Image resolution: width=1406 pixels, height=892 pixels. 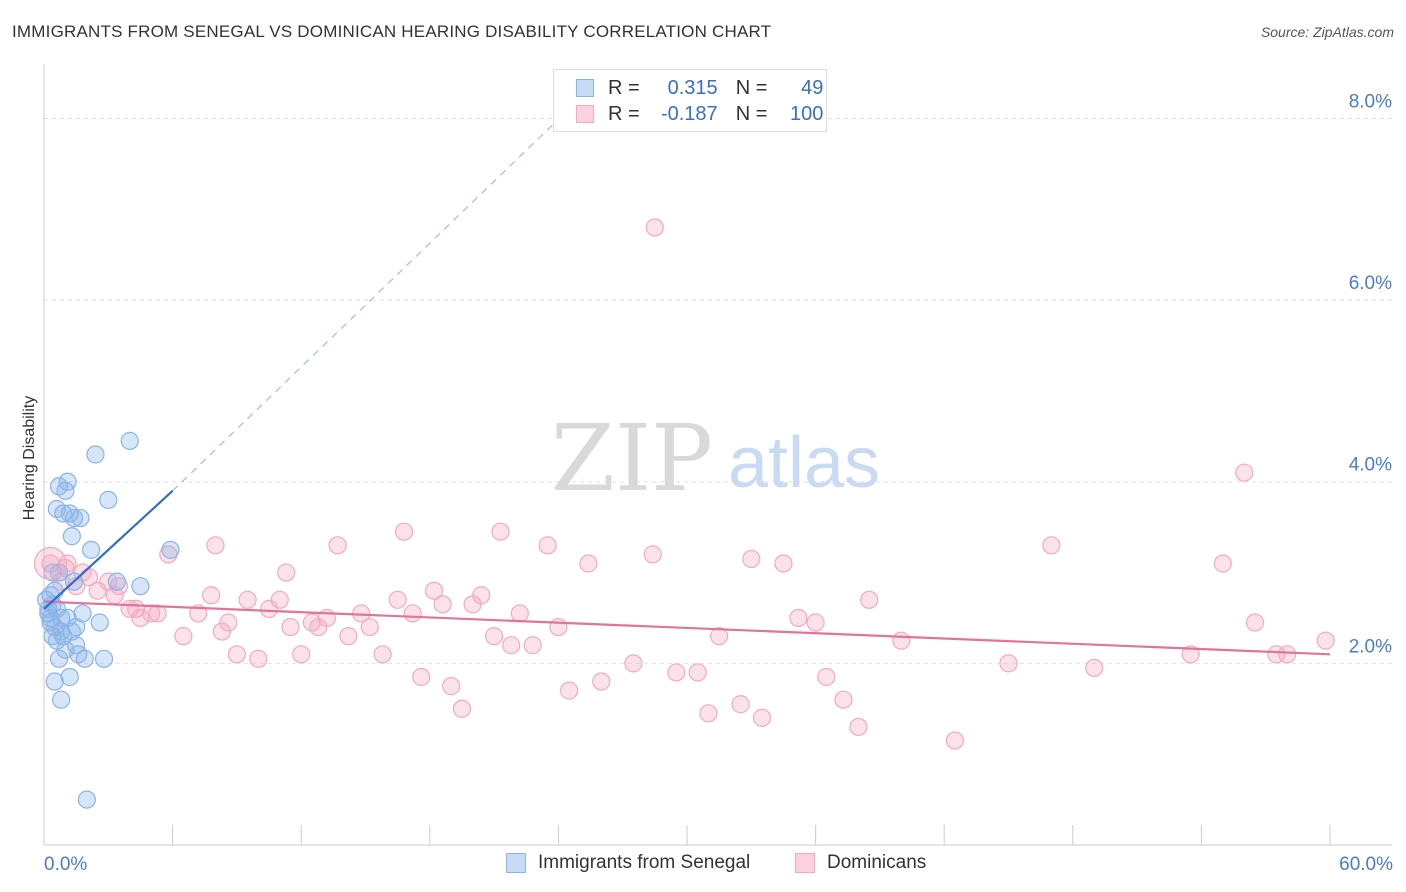 What do you see at coordinates (877, 862) in the screenshot?
I see `legend-label-dominicans: Dominicans` at bounding box center [877, 862].